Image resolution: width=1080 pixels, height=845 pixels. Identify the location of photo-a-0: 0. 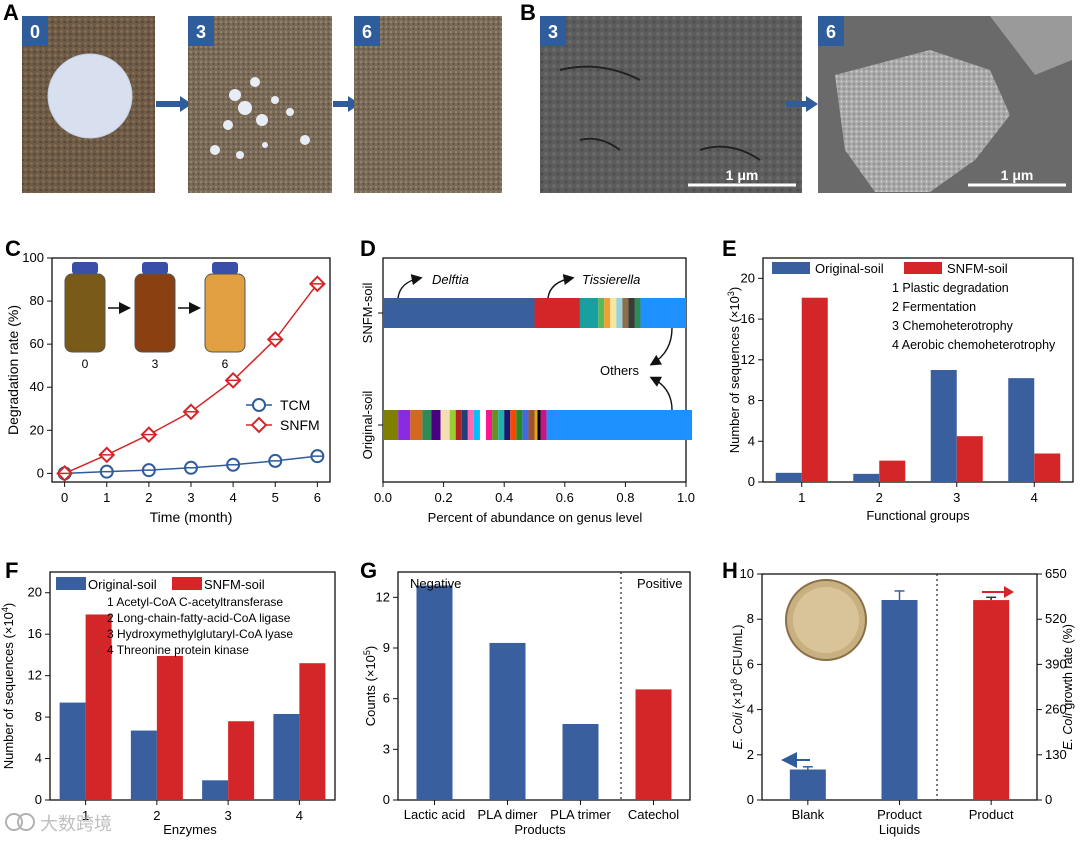
(88, 104).